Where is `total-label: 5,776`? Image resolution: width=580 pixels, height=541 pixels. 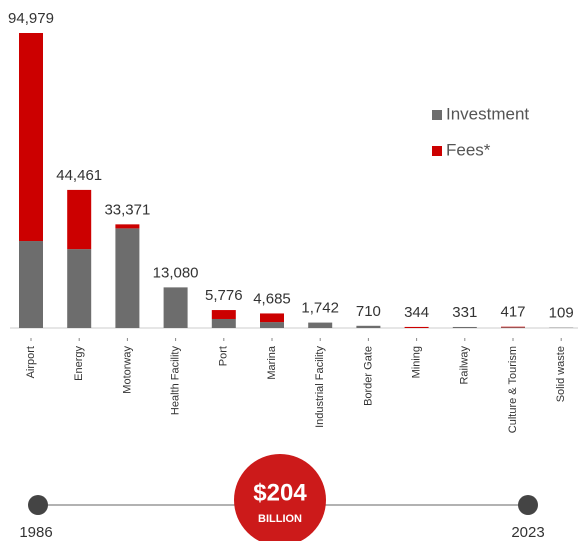
total-label: 5,776 is located at coordinates (224, 295).